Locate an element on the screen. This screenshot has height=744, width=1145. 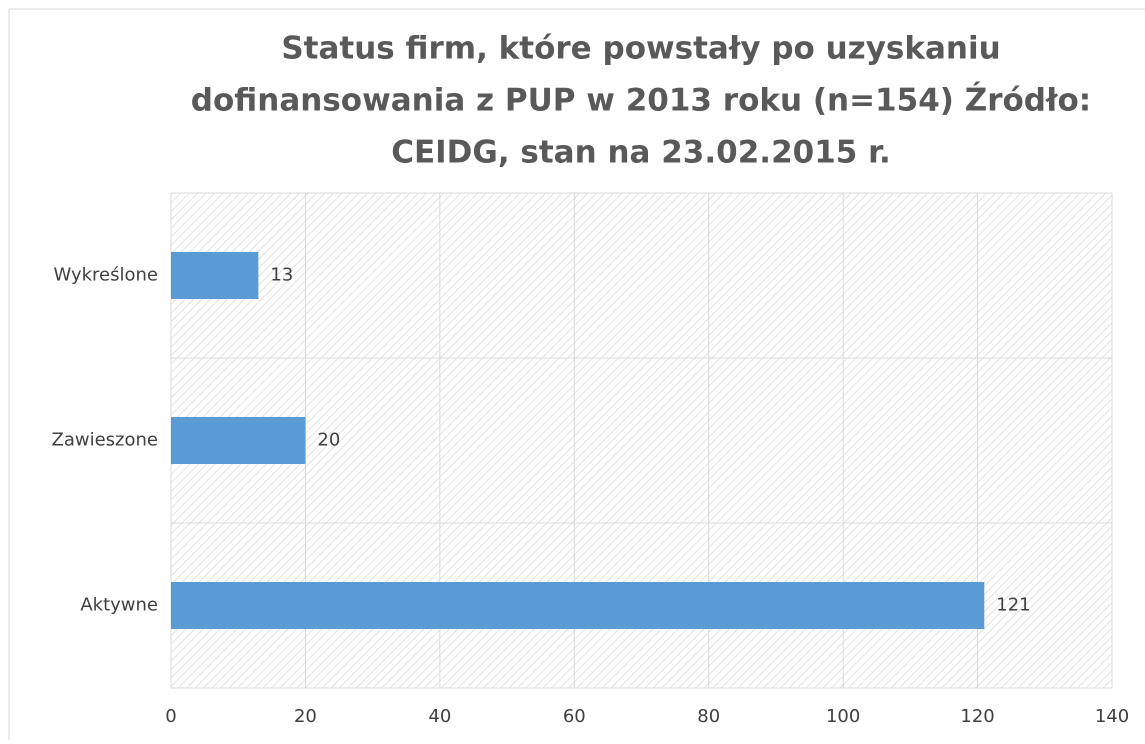
x-tick-label: 120 is located at coordinates (977, 716).